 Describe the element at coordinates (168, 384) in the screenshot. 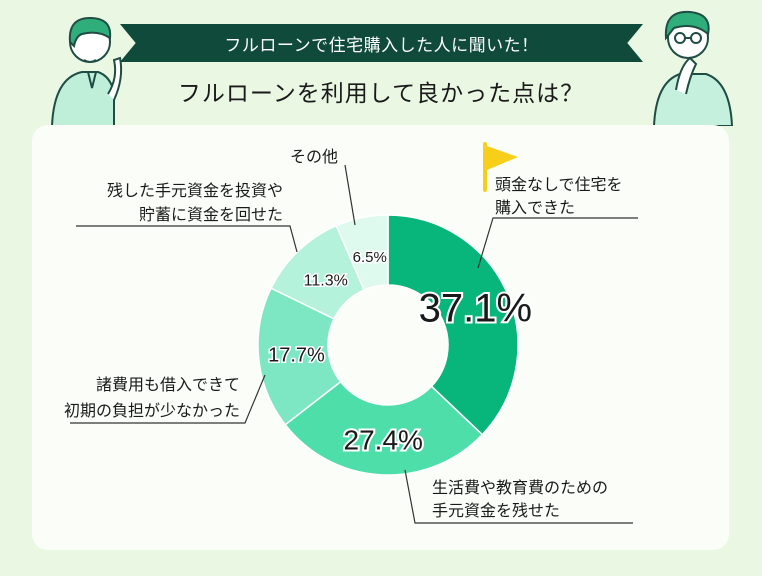

I see `slice-category-label: 諸費用も借入できて` at that location.